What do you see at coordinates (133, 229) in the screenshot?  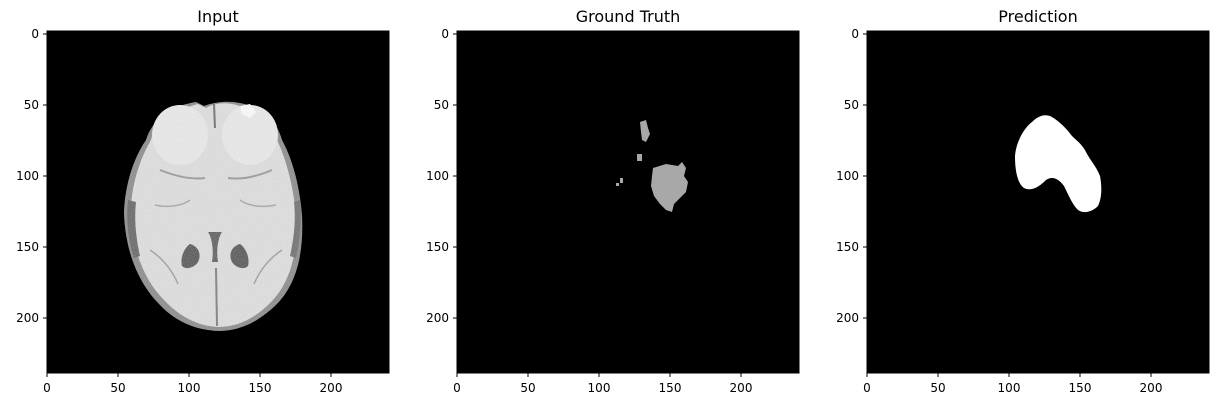 I see `left-edge-shadow` at bounding box center [133, 229].